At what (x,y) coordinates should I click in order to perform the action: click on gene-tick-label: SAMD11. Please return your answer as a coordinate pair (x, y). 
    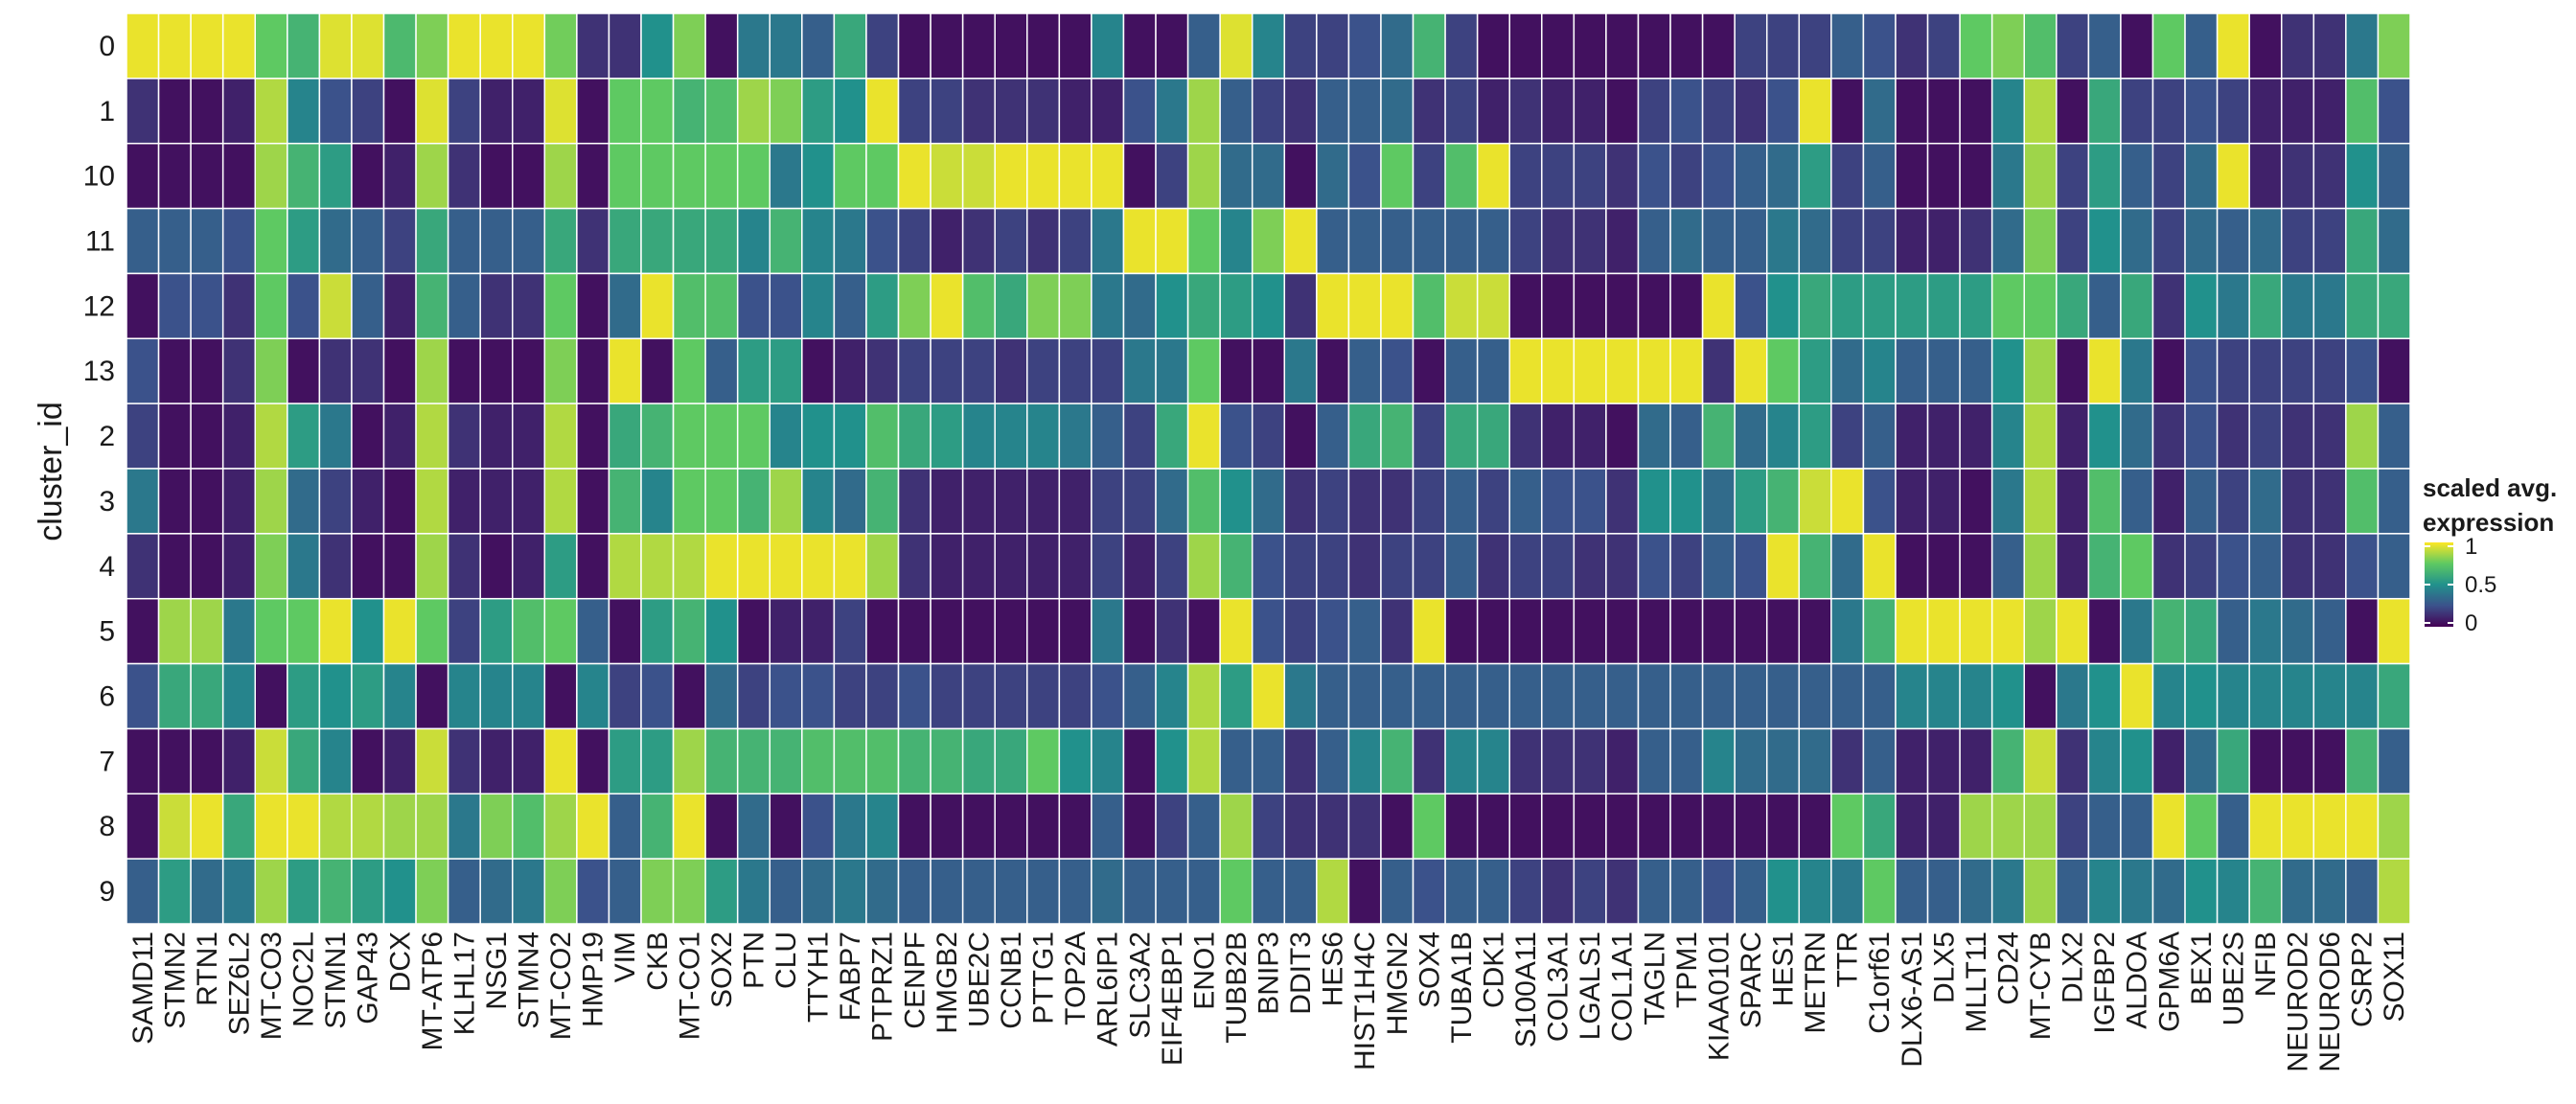
    Looking at the image, I should click on (143, 989).